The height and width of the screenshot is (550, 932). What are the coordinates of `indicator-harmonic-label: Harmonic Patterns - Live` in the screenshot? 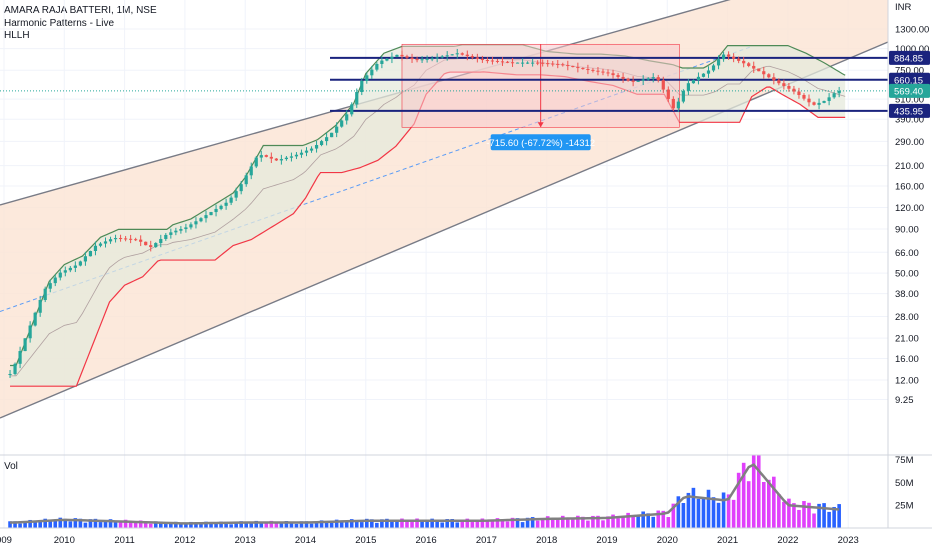 It's located at (59, 23).